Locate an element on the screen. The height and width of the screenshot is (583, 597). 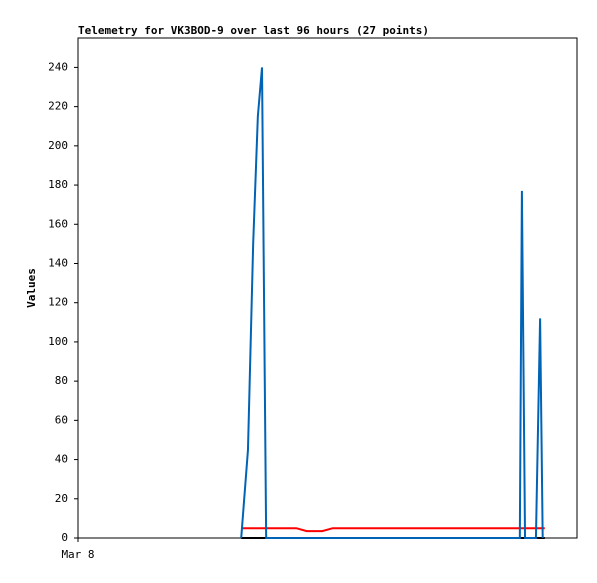
y-tick-label: 240 is located at coordinates (58, 66).